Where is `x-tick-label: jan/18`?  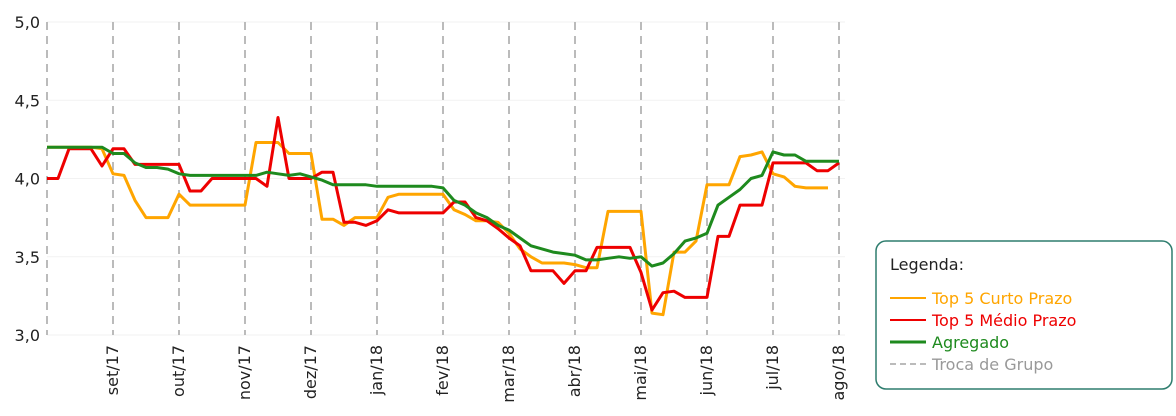 x-tick-label: jan/18 is located at coordinates (376, 370).